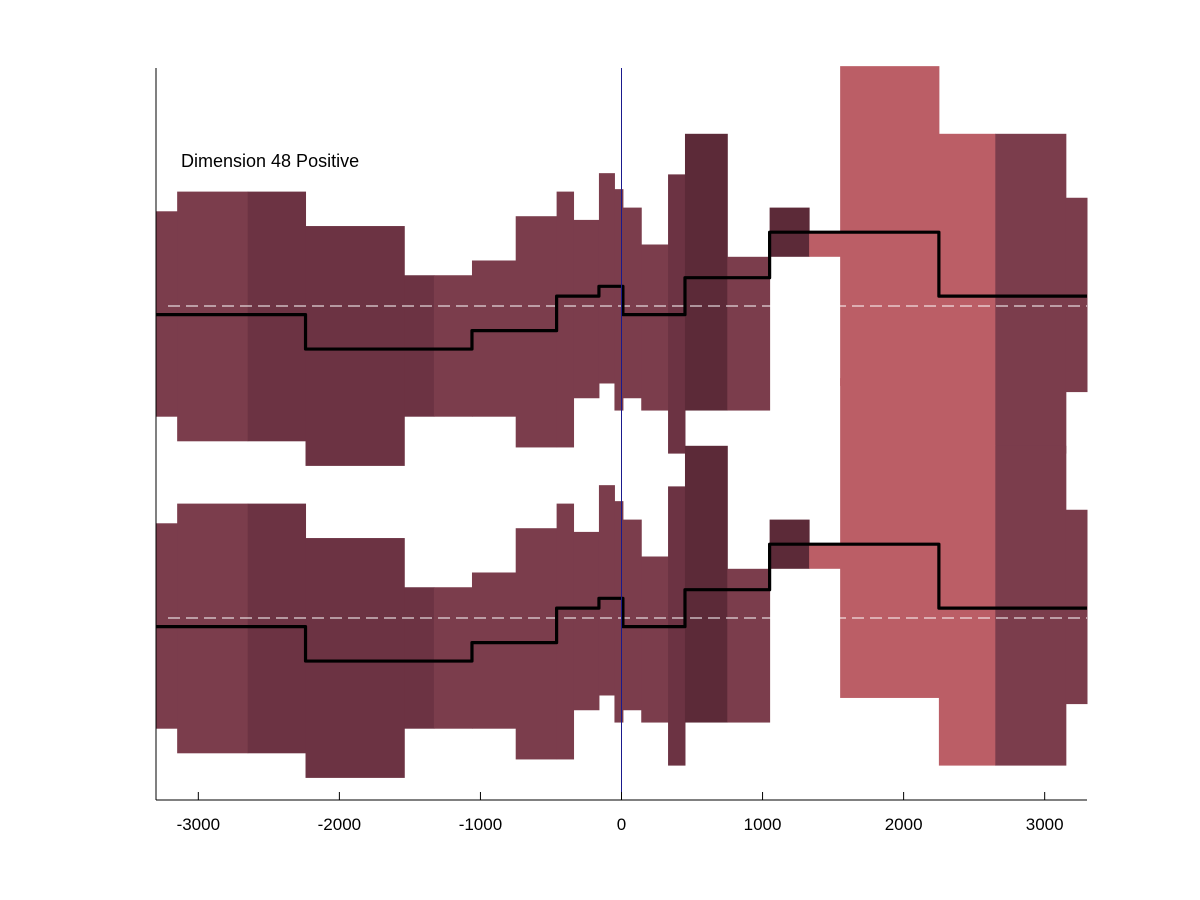 The height and width of the screenshot is (900, 1200). I want to click on dimension-annotation: Dimension 48 Positive, so click(270, 161).